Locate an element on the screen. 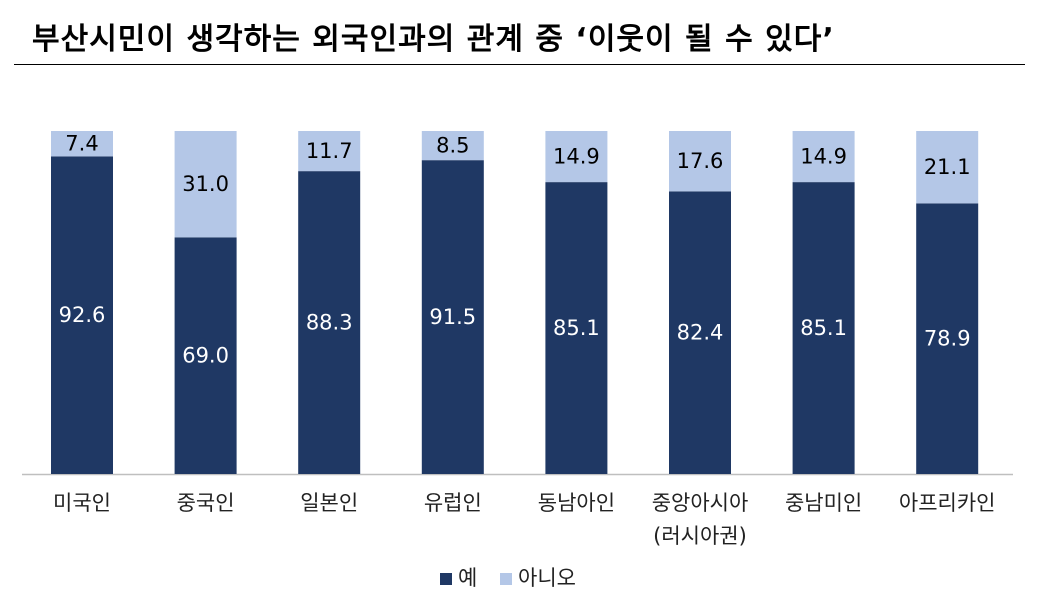 Image resolution: width=1039 pixels, height=613 pixels. data-label-yes-4: 85.1 is located at coordinates (576, 328).